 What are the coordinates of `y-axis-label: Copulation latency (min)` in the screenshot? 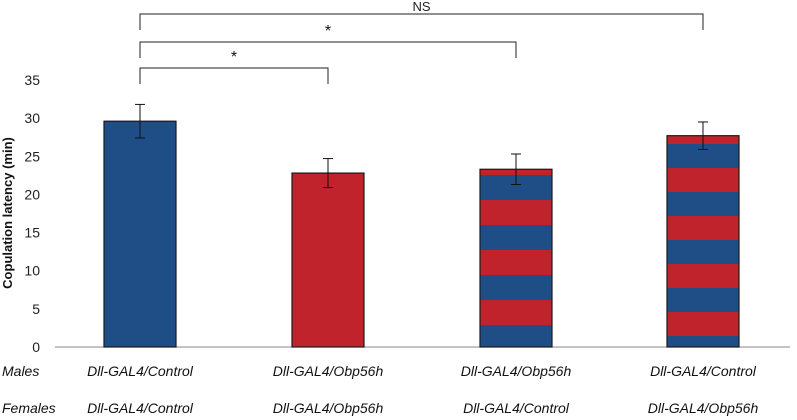 It's located at (7, 213).